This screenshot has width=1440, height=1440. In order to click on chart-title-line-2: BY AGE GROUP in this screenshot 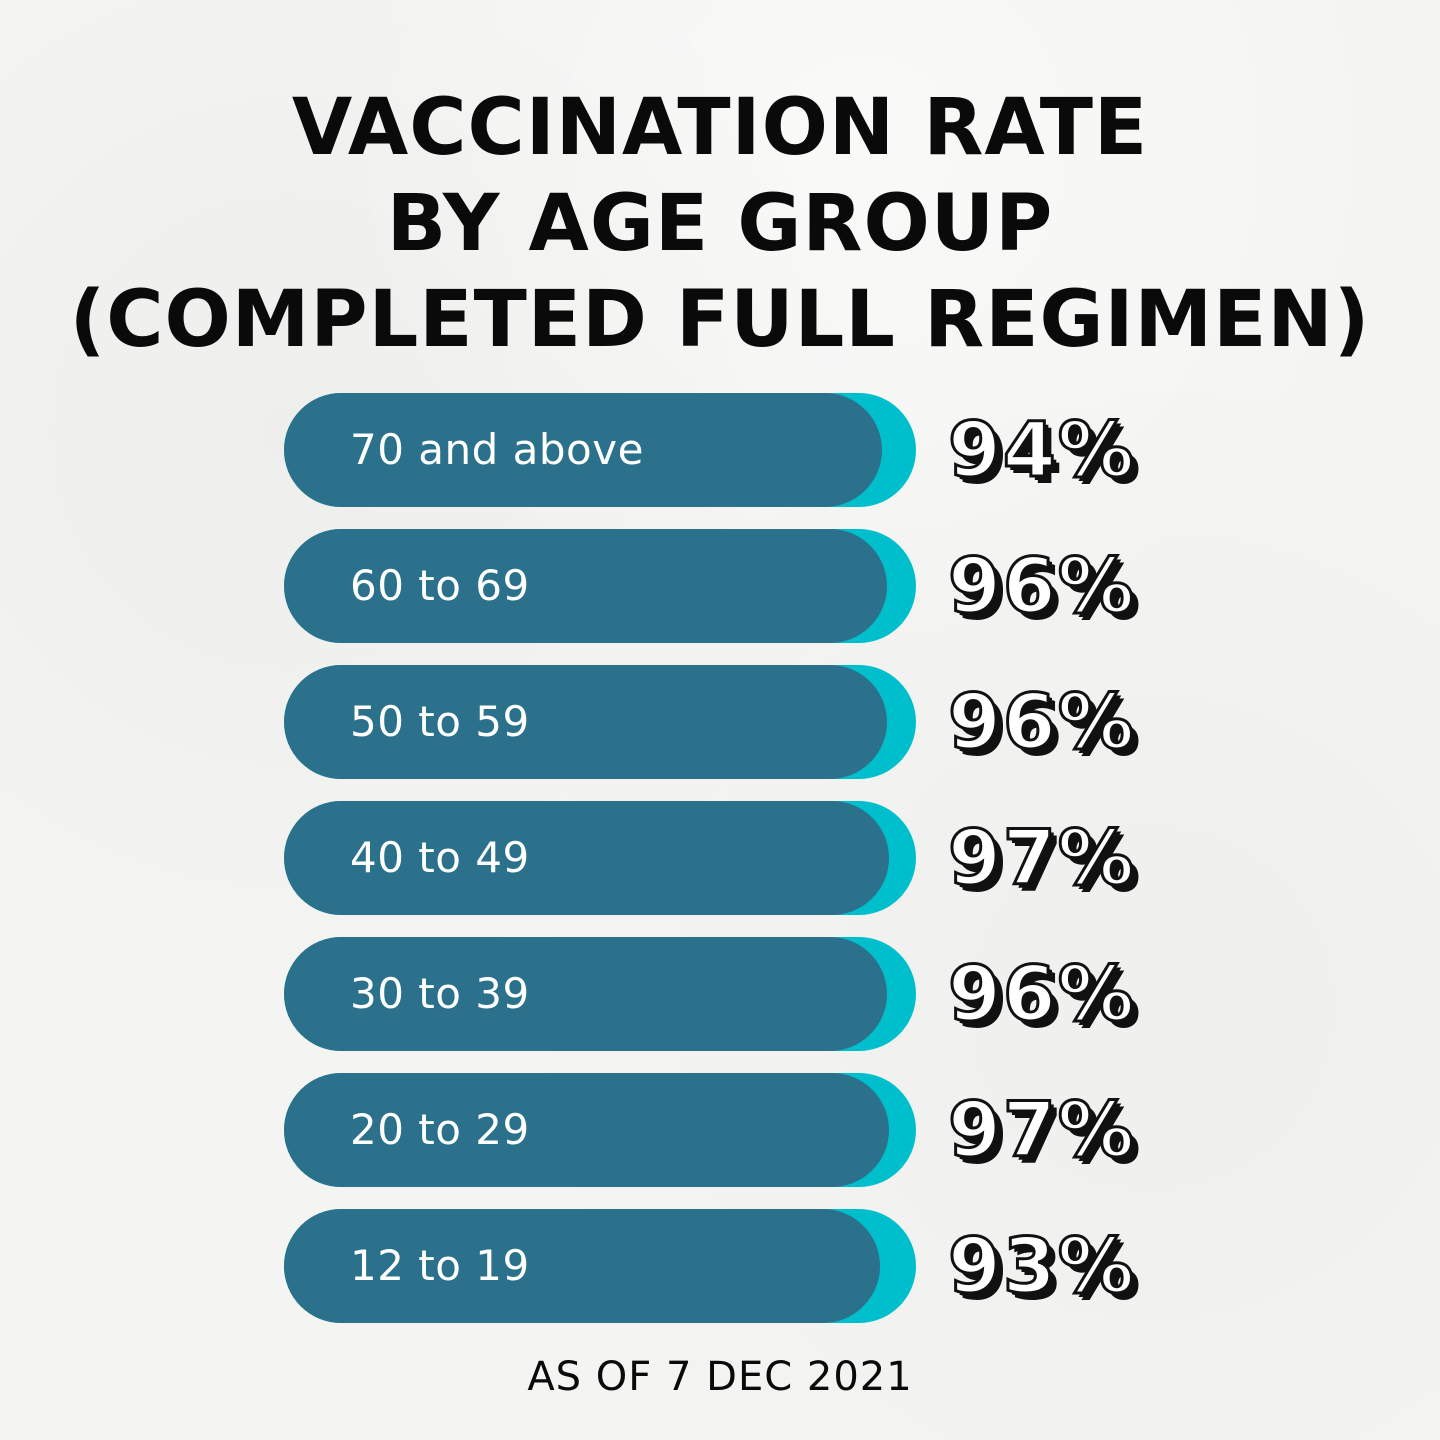, I will do `click(720, 224)`.